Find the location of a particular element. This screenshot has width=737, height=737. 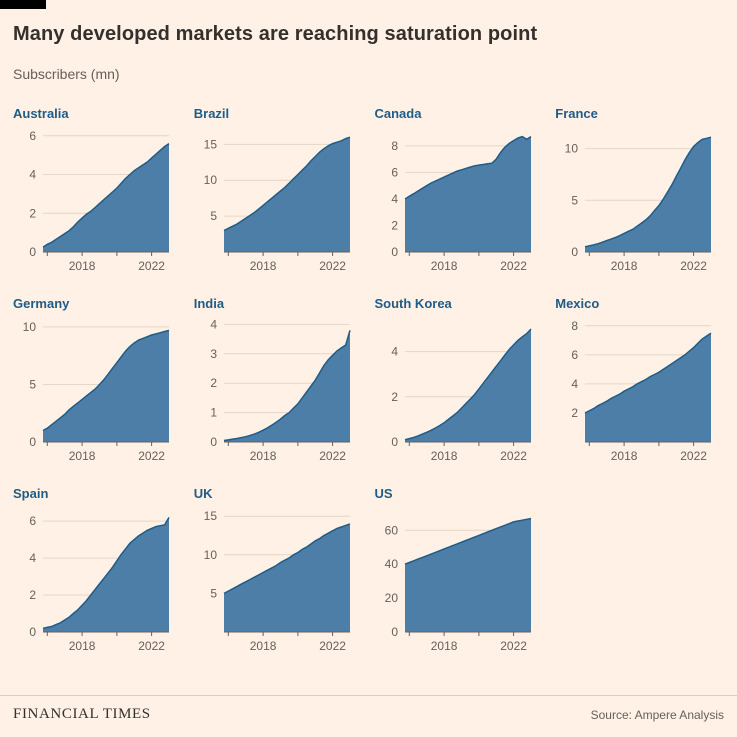

chart-brazil: Brazil 5 10 15 2018 2022 is located at coordinates (278, 191).